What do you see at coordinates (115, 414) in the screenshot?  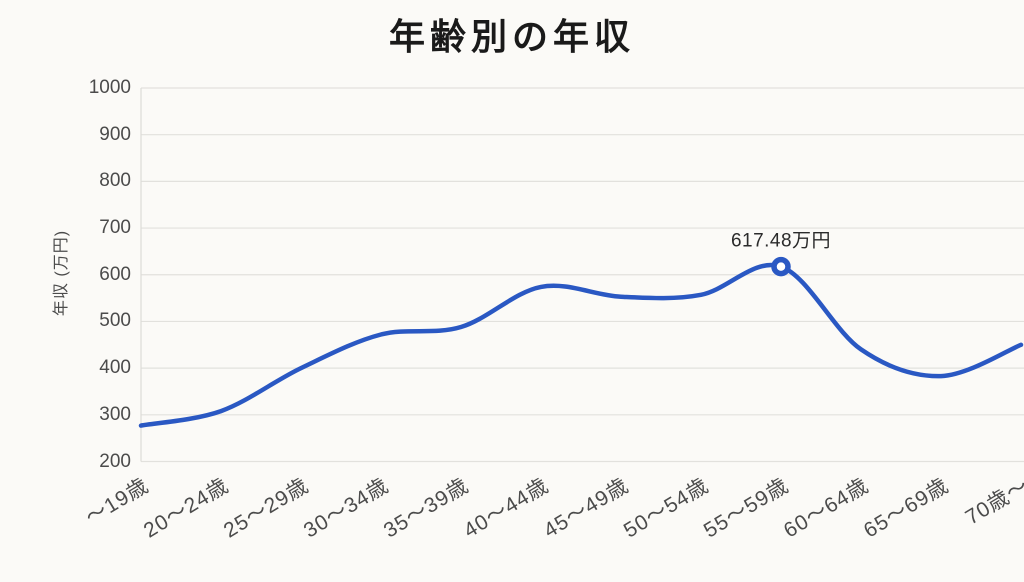 I see `y-tick-label: 300` at bounding box center [115, 414].